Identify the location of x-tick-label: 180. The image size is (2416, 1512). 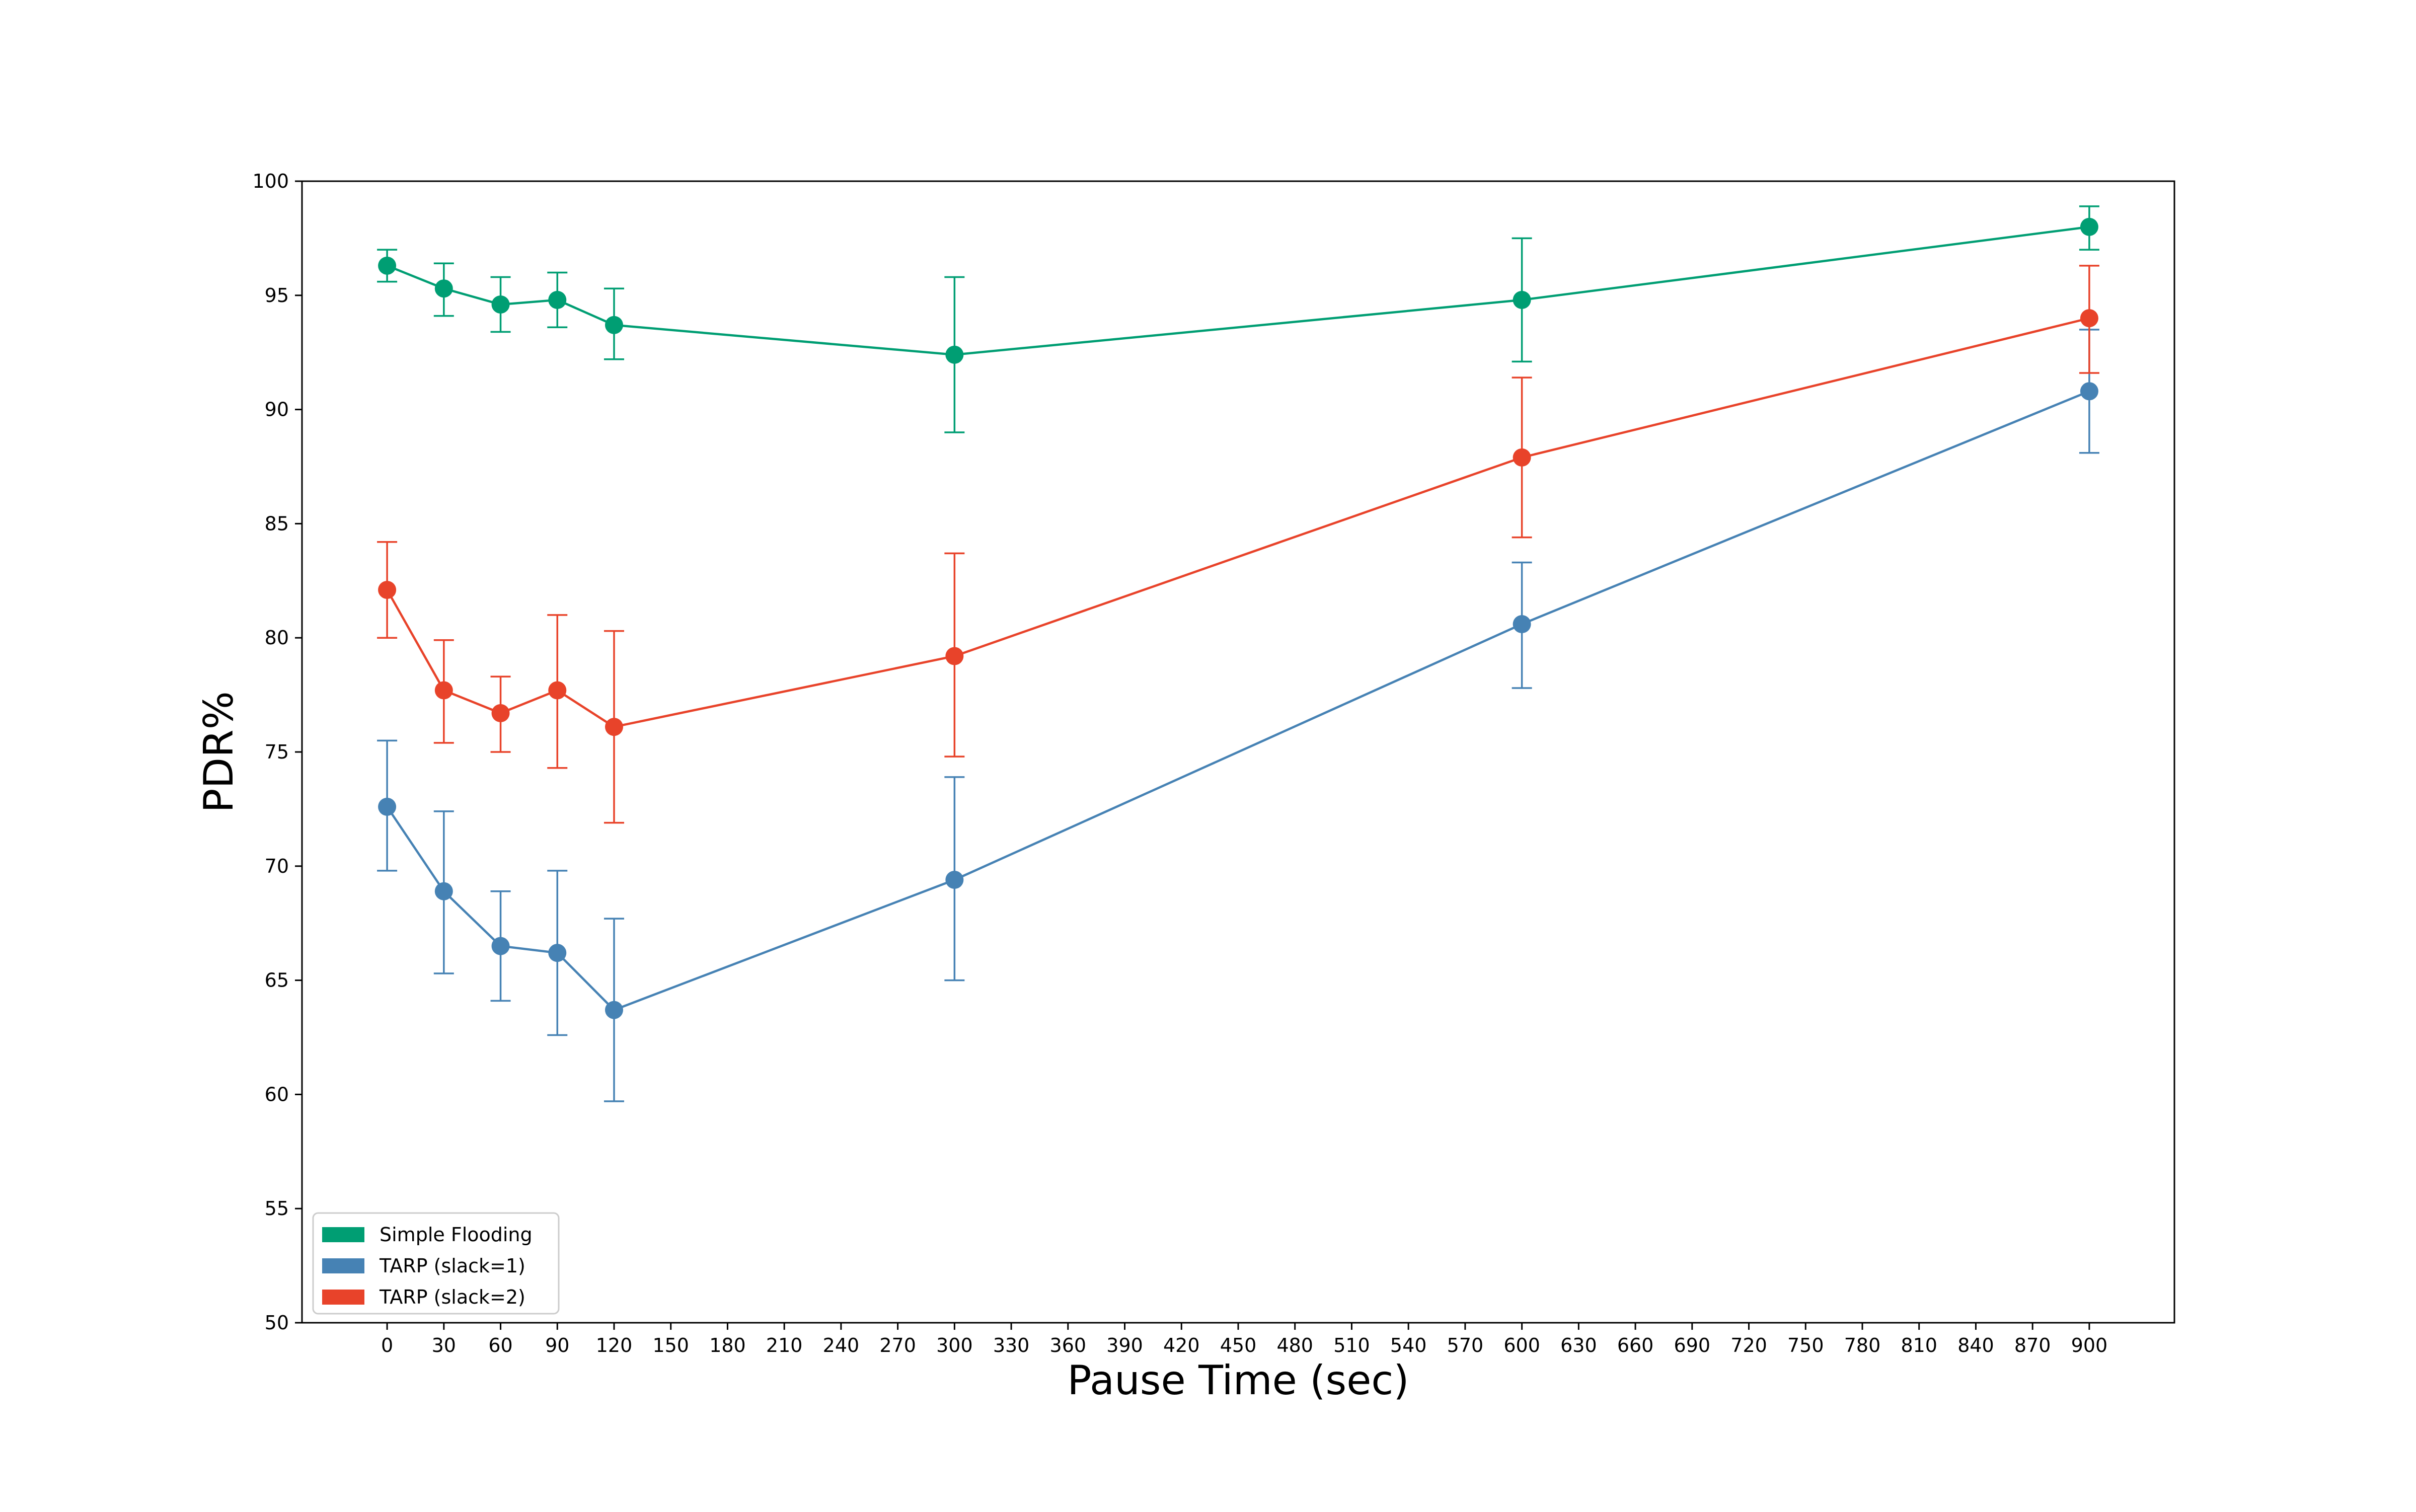
(727, 1345).